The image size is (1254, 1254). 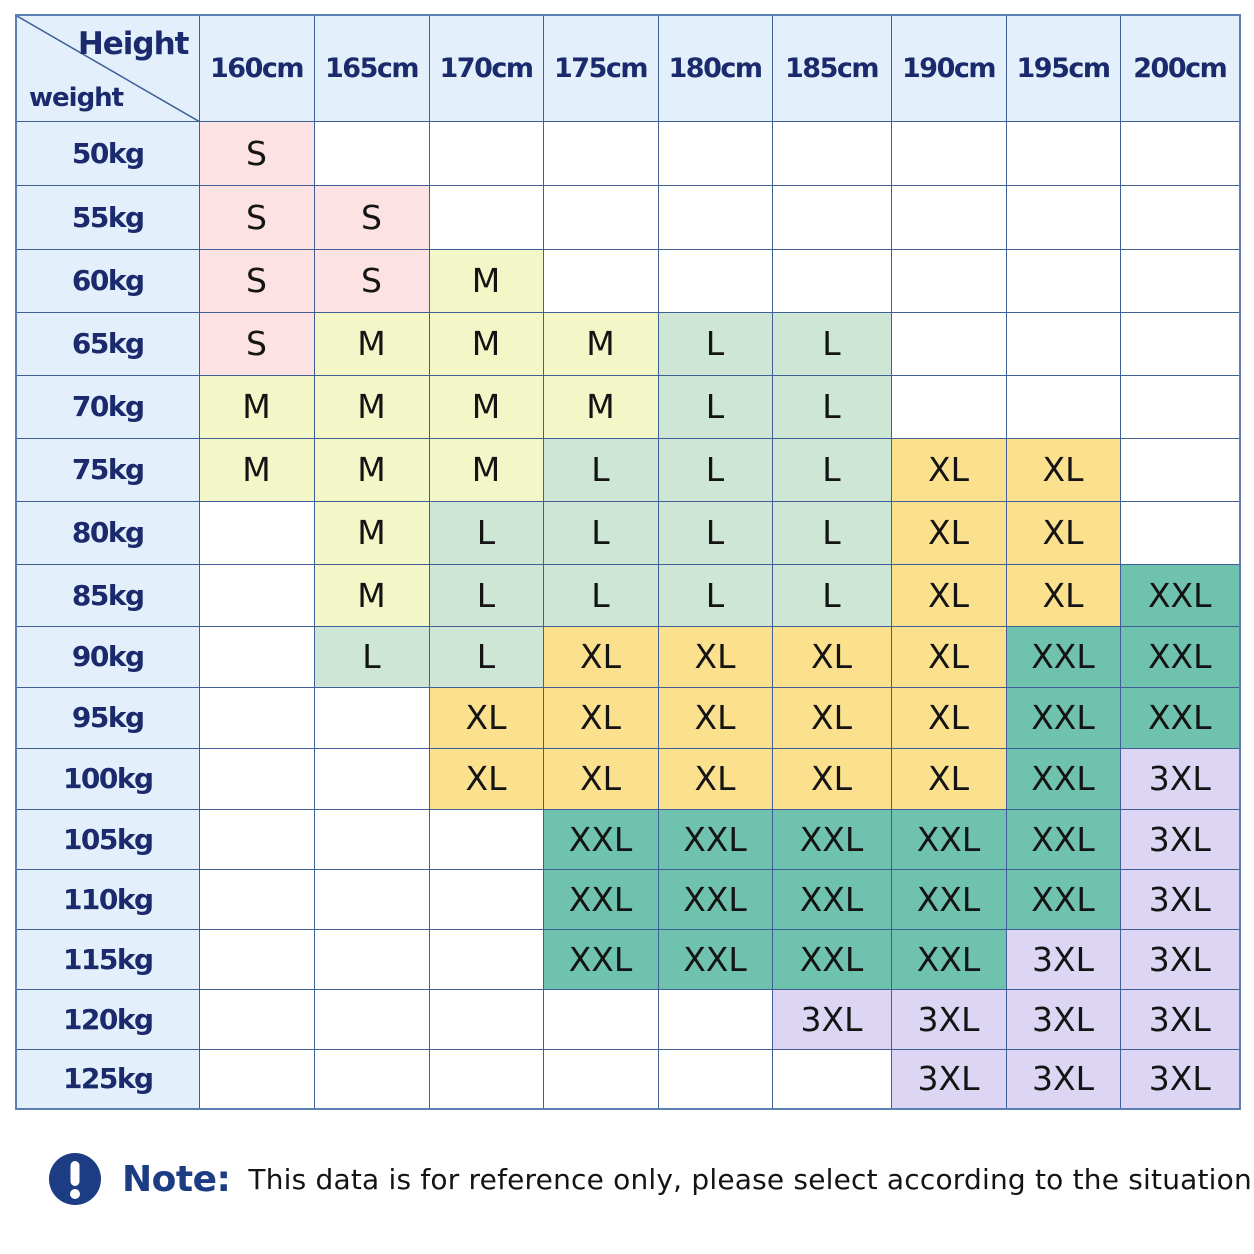 I want to click on weight-header: 110kg, so click(x=107, y=899).